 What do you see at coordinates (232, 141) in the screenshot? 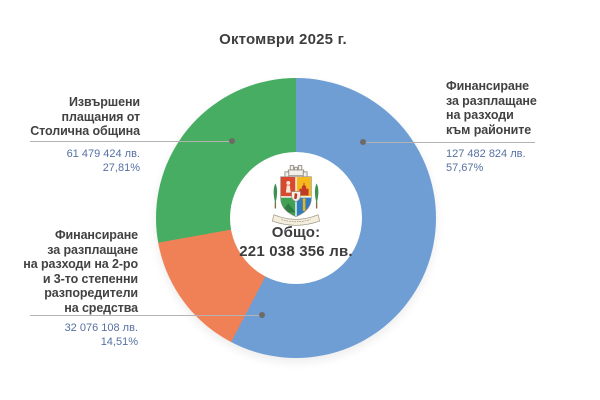
I see `callout-dot-sofia-municipality` at bounding box center [232, 141].